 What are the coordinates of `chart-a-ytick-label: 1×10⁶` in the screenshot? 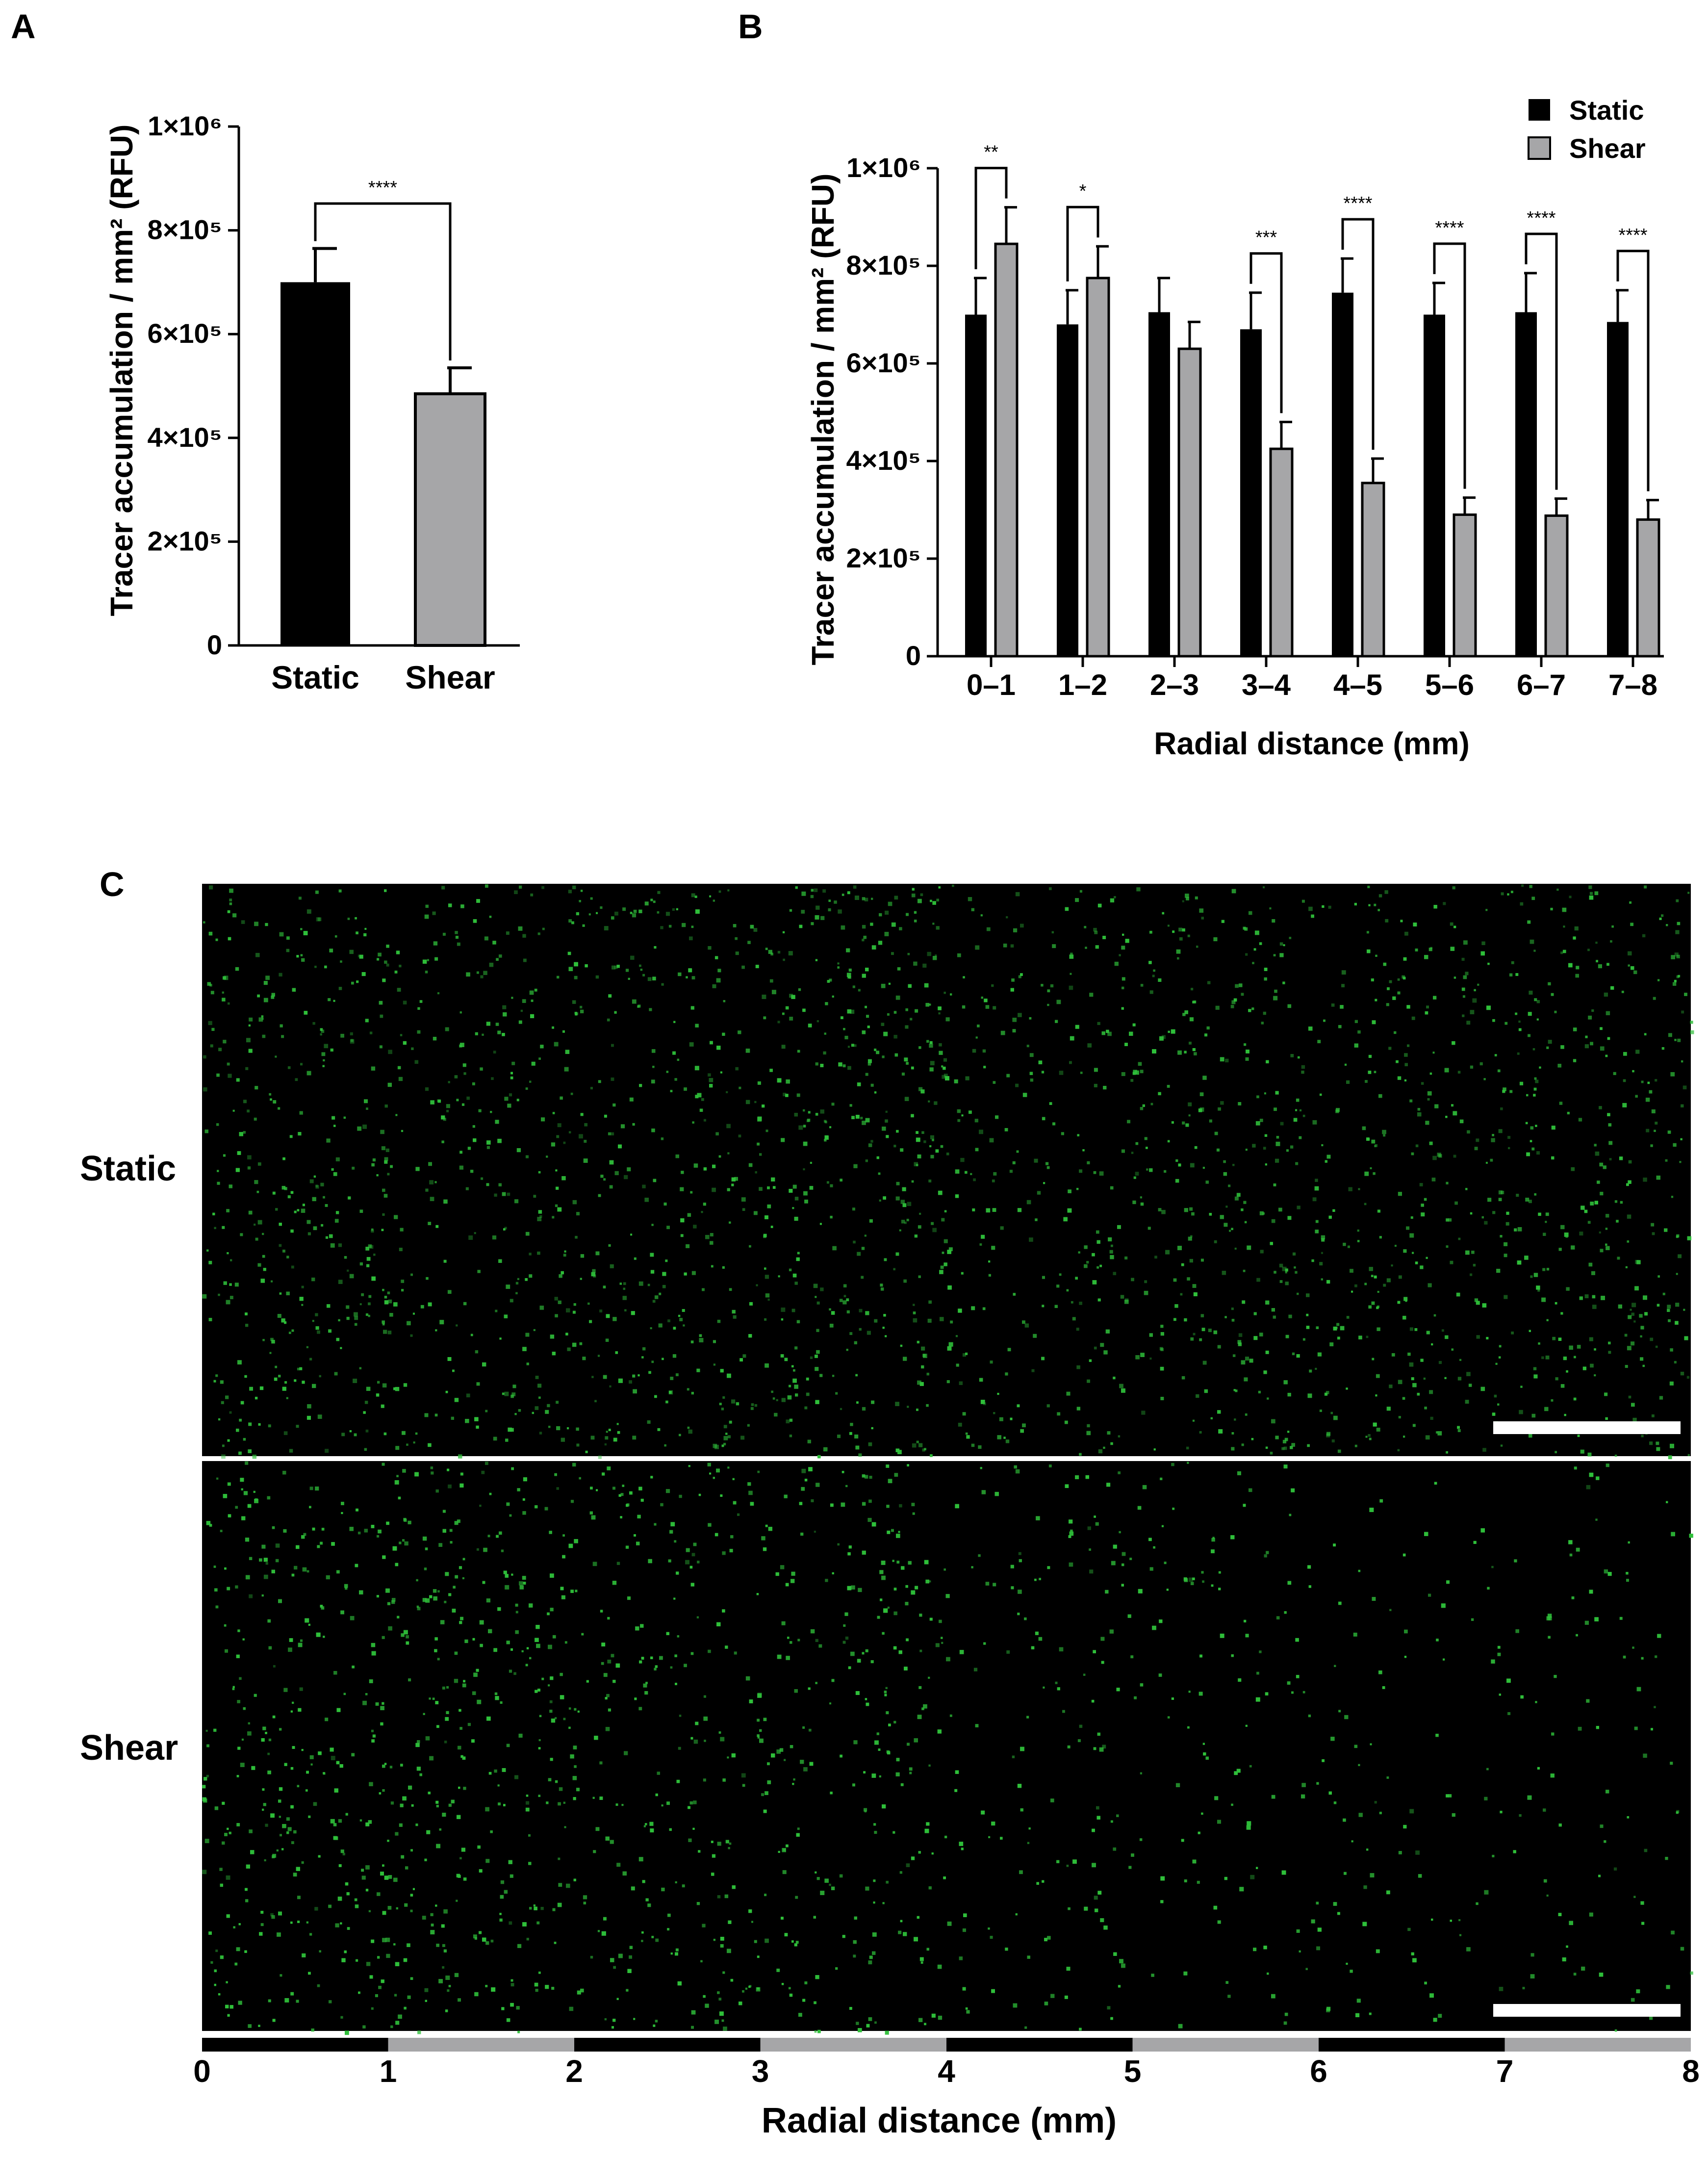 It's located at (185, 126).